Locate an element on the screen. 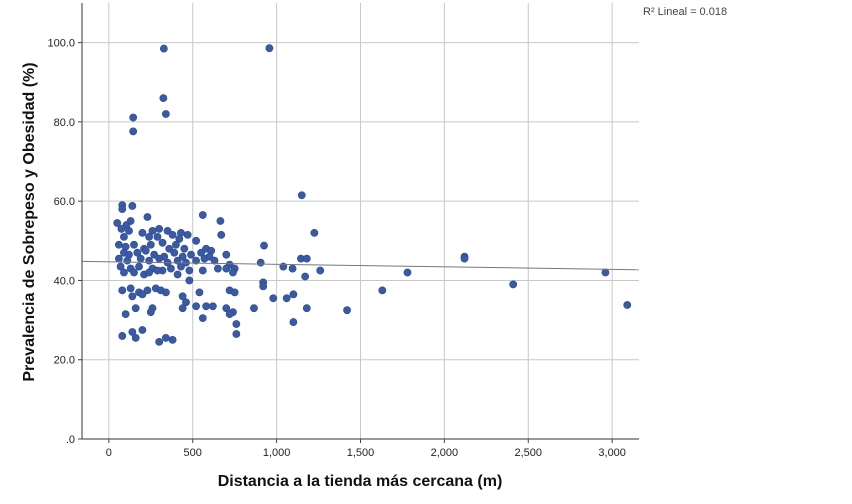  x-tick-label: 2,500 is located at coordinates (529, 453).